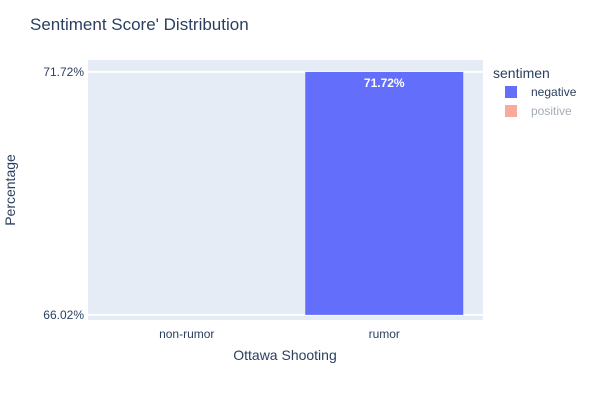 This screenshot has height=400, width=600. What do you see at coordinates (285, 355) in the screenshot?
I see `x-axis-title: Ottawa Shooting` at bounding box center [285, 355].